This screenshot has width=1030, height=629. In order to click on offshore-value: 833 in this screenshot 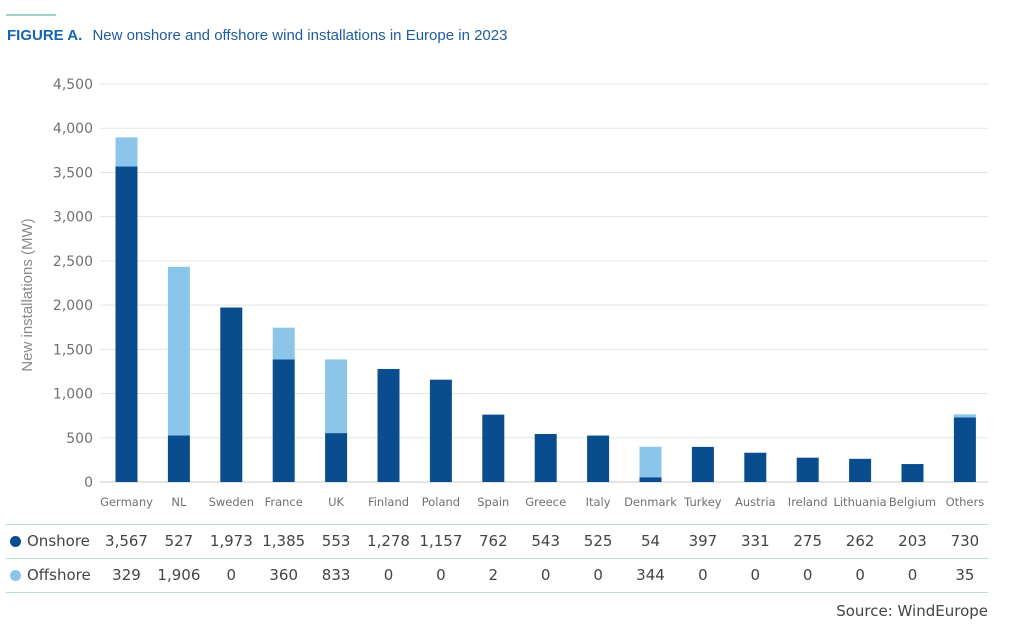, I will do `click(336, 575)`.